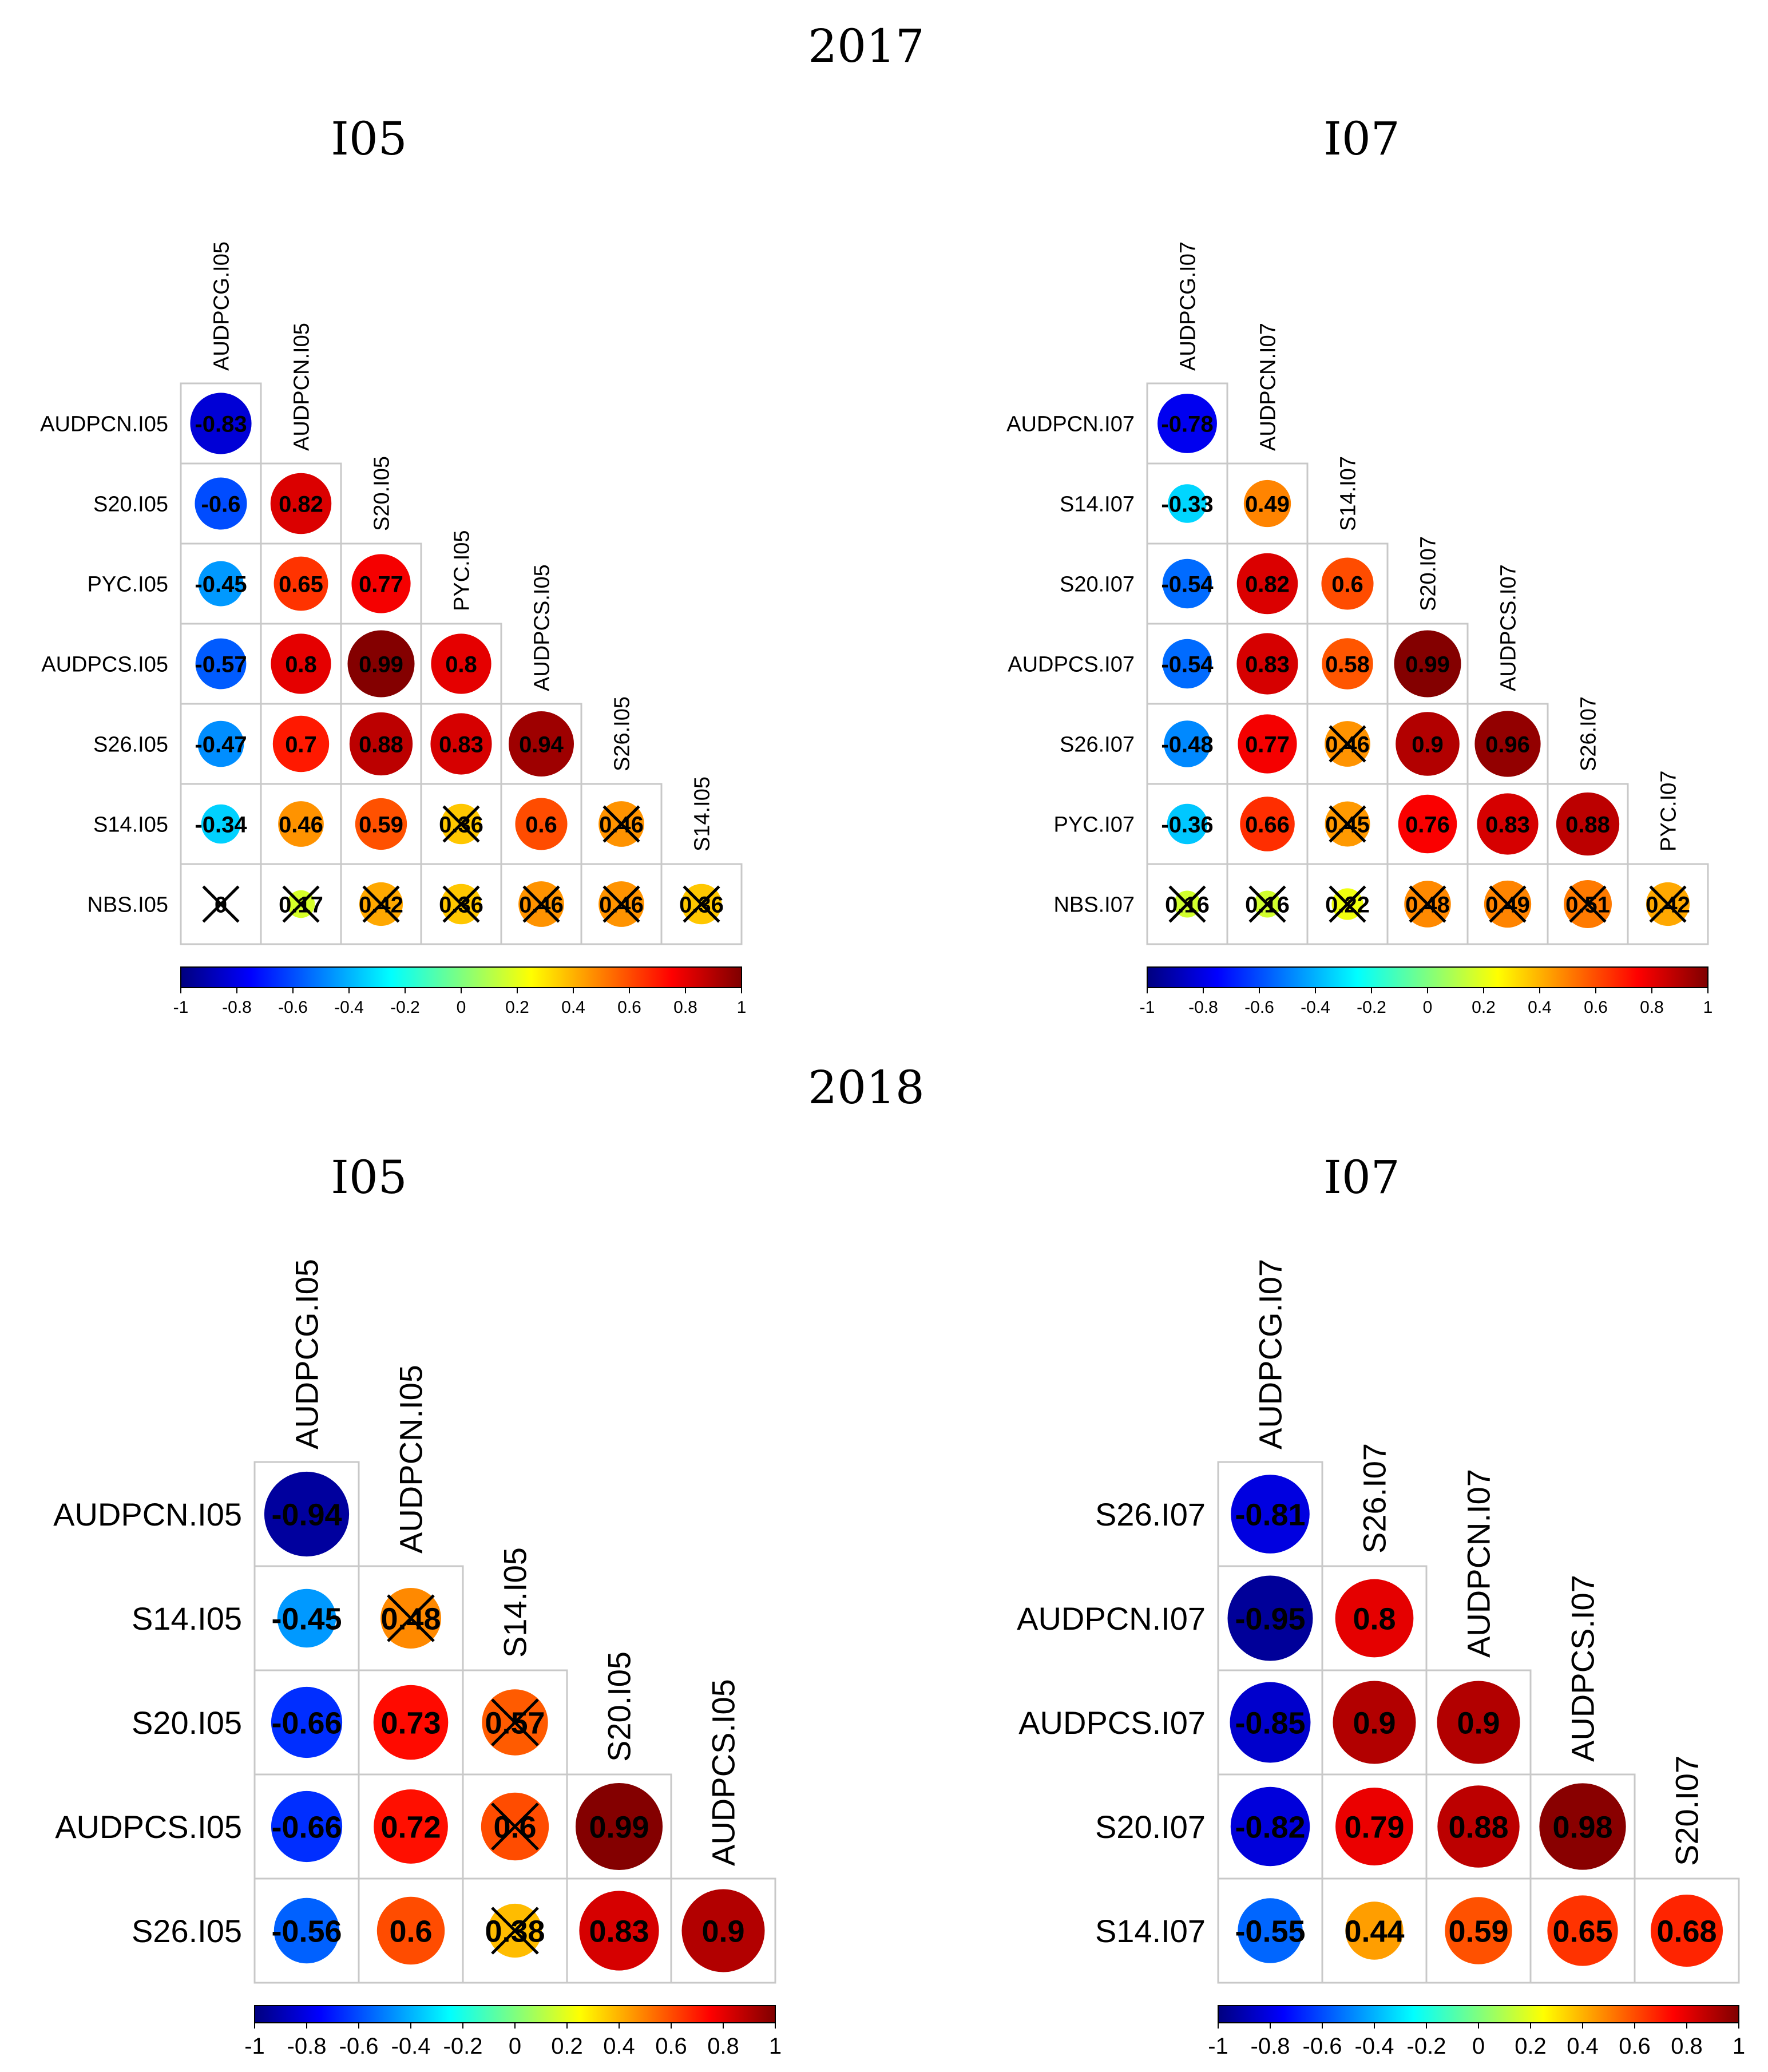 The width and height of the screenshot is (1768, 2072). What do you see at coordinates (381, 584) in the screenshot?
I see `correlation-value: 0.77` at bounding box center [381, 584].